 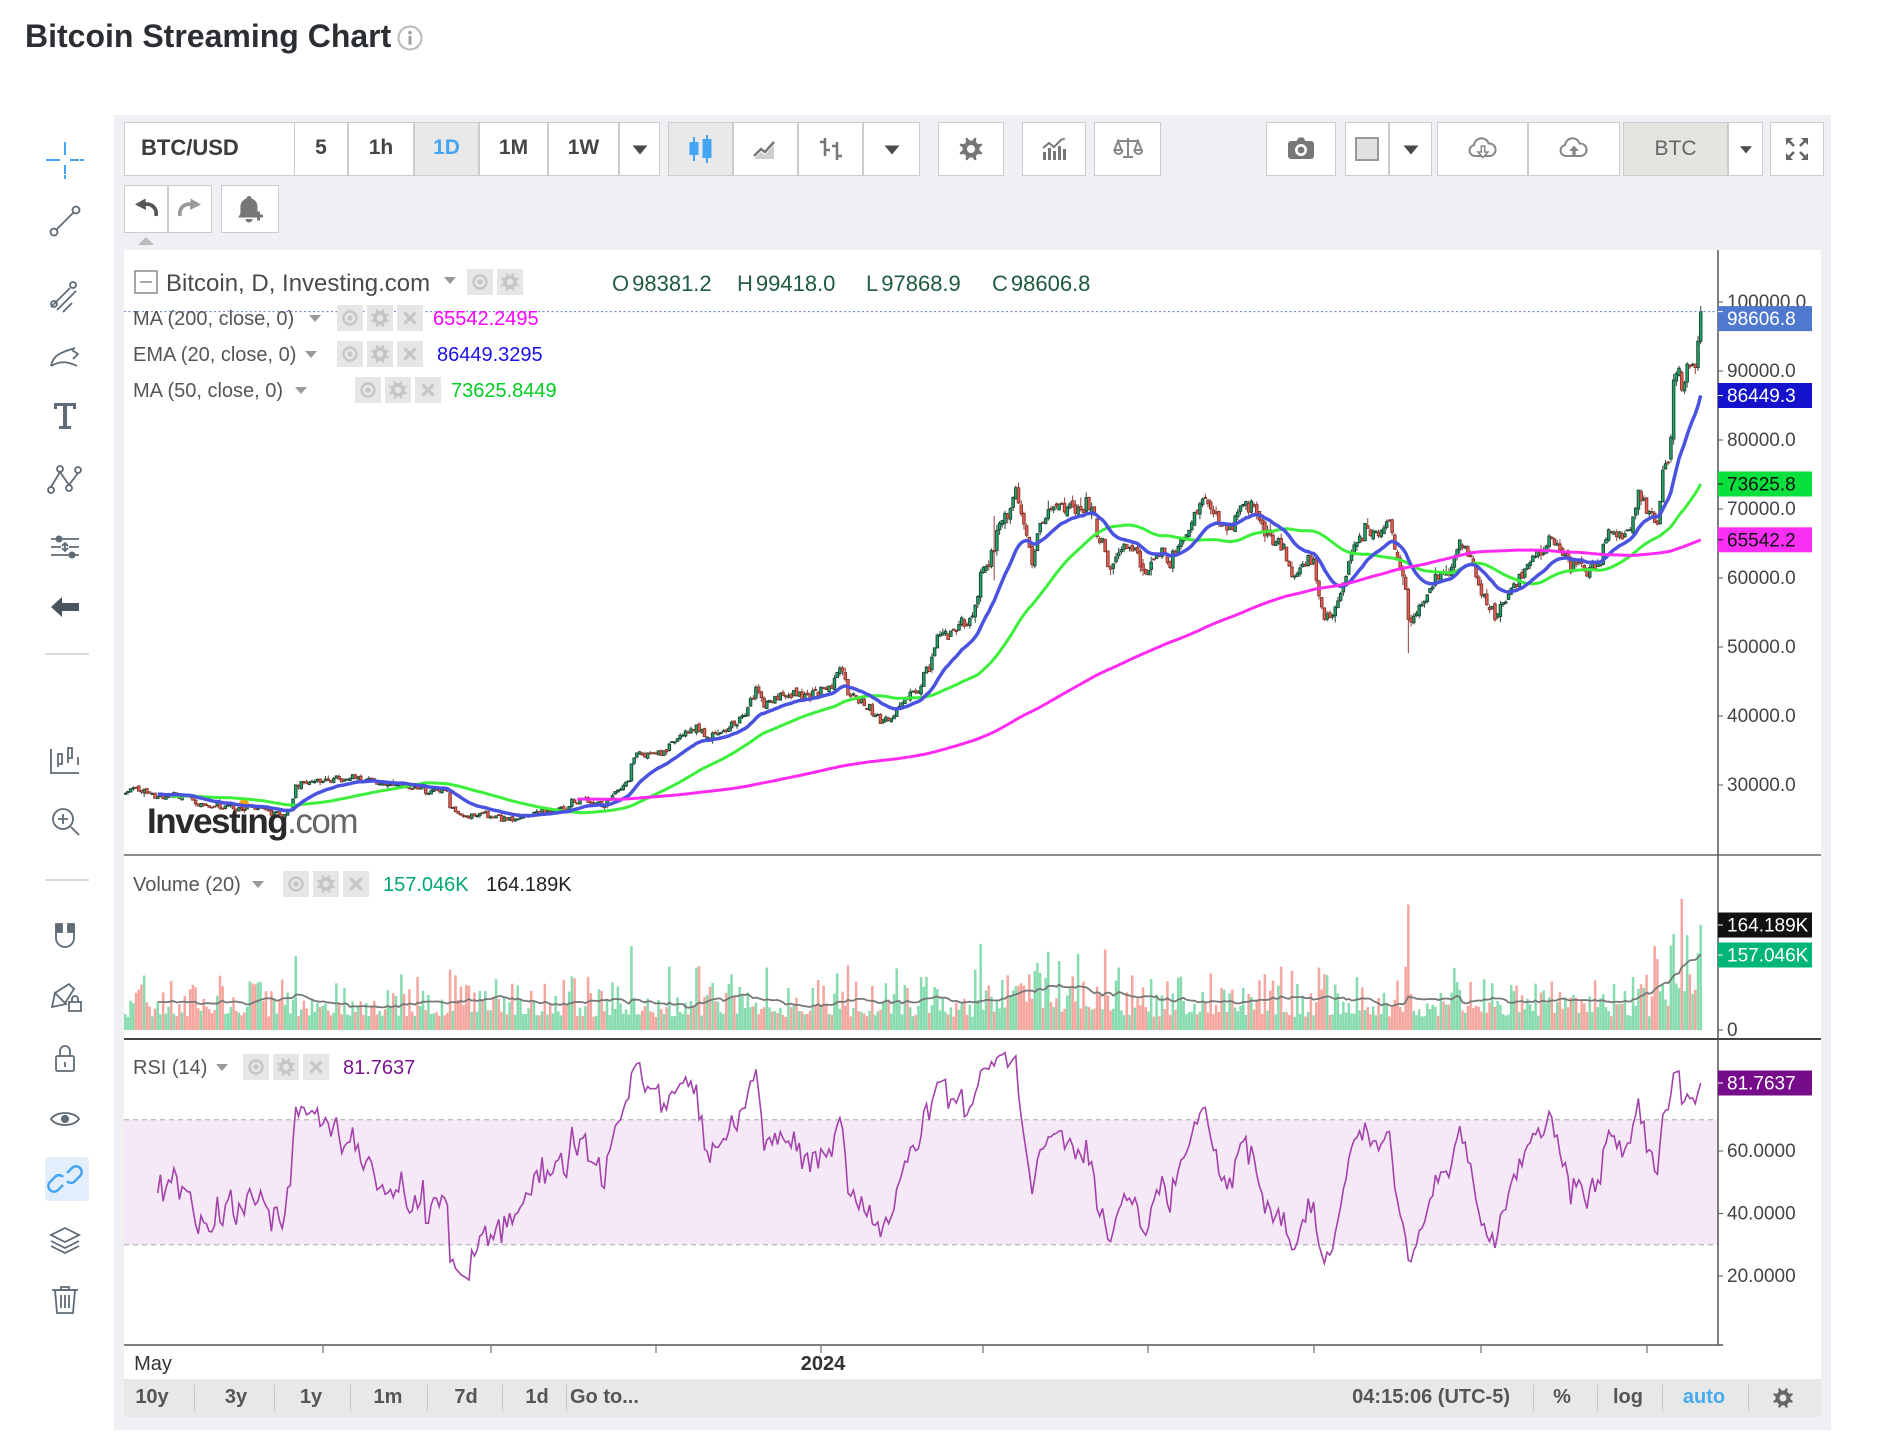 What do you see at coordinates (1761, 716) in the screenshot?
I see `svg-text: 40000.0` at bounding box center [1761, 716].